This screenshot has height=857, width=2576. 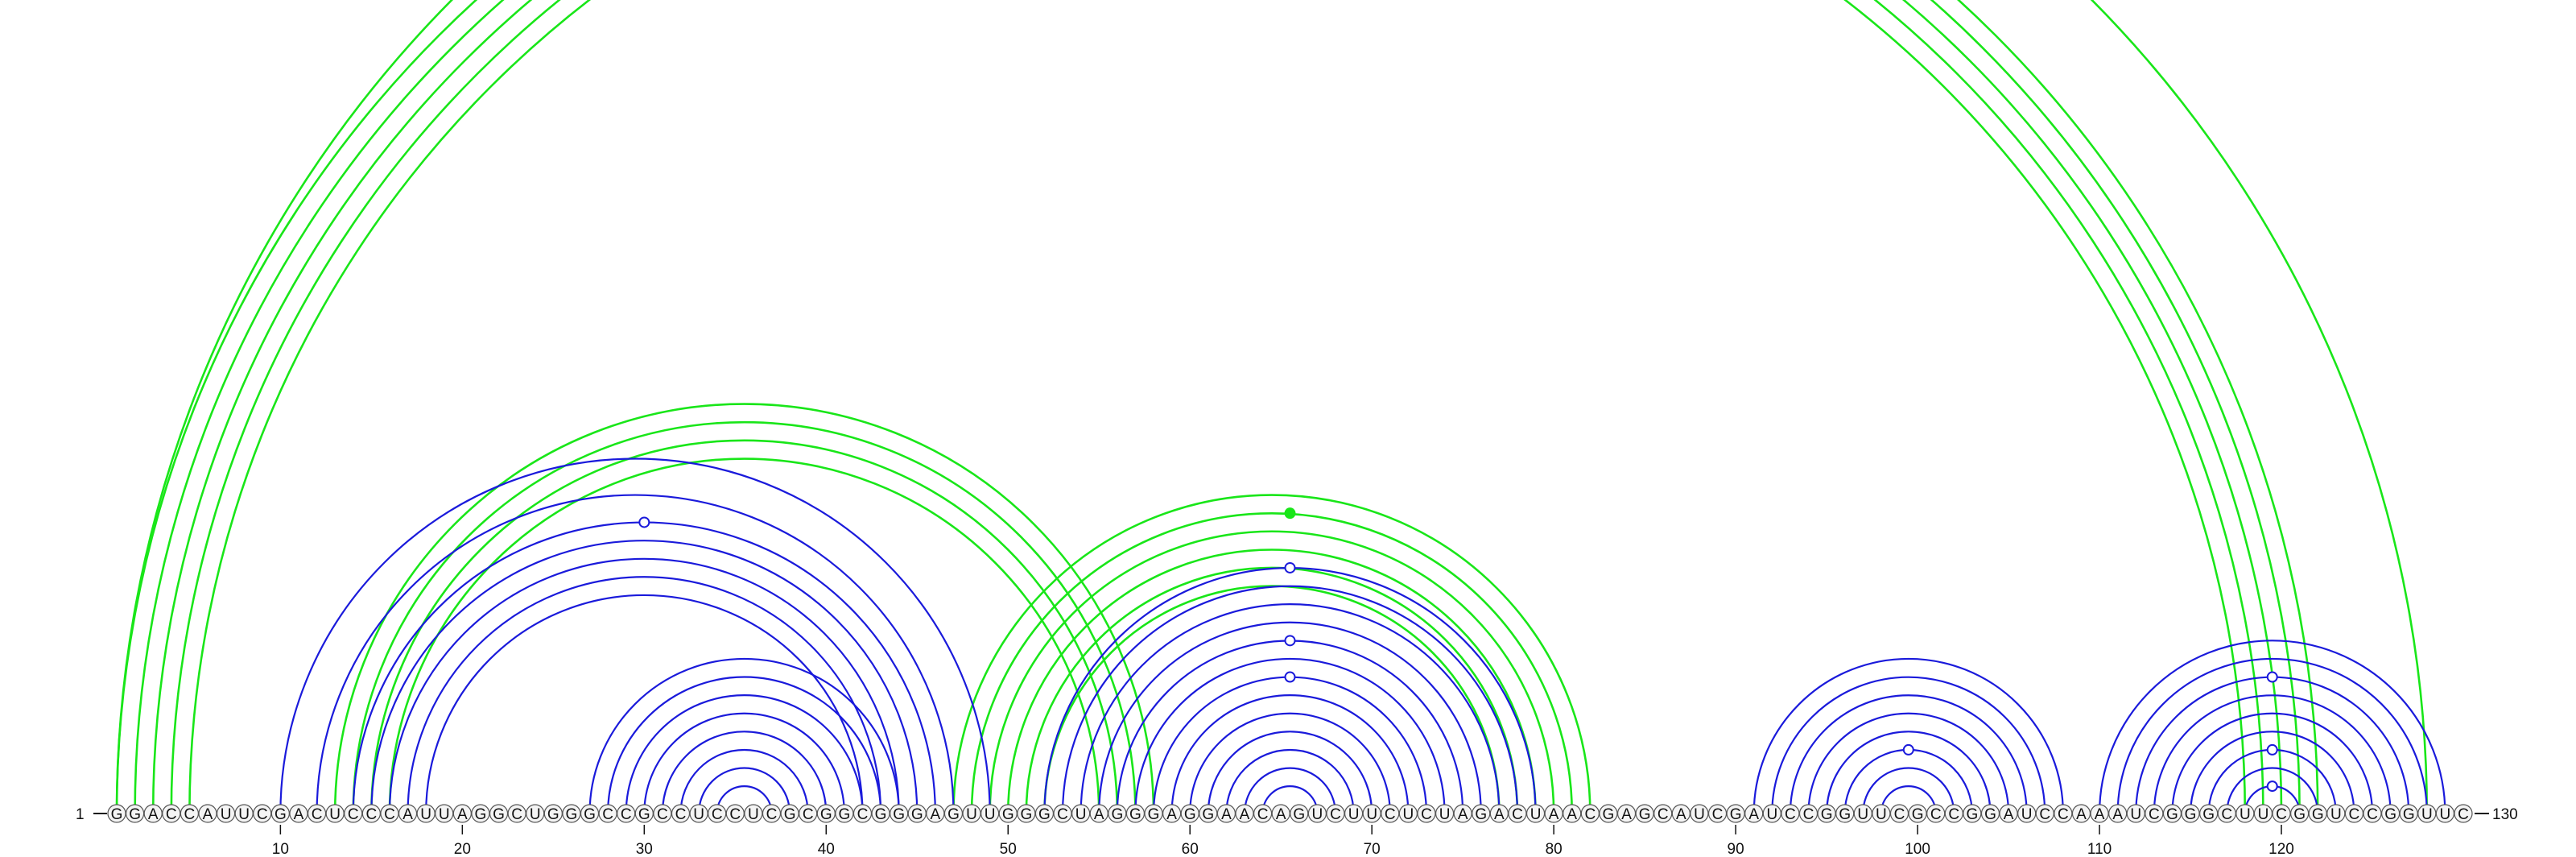 What do you see at coordinates (280, 849) in the screenshot?
I see `tick-label: 10` at bounding box center [280, 849].